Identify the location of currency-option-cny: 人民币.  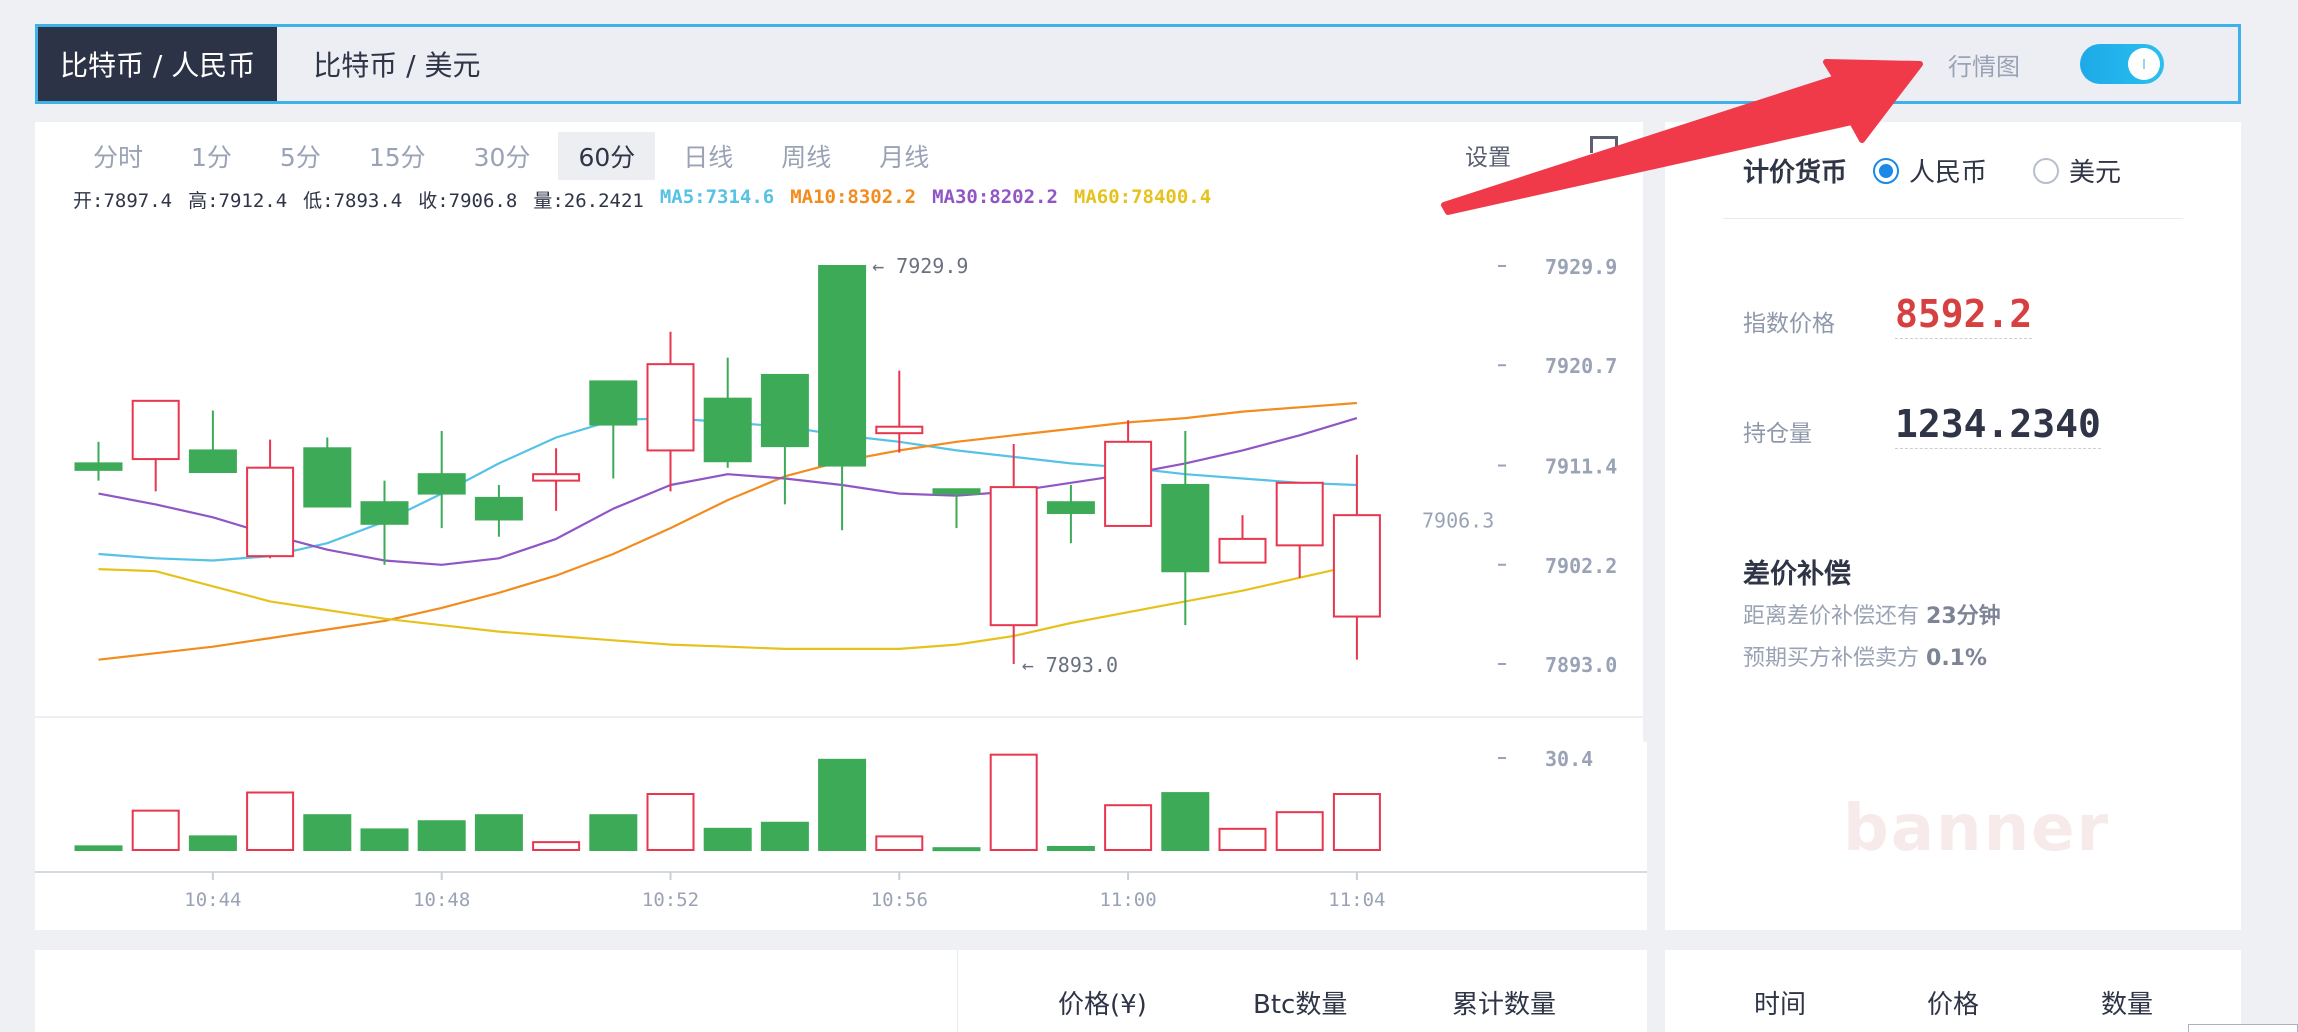
(1930, 170).